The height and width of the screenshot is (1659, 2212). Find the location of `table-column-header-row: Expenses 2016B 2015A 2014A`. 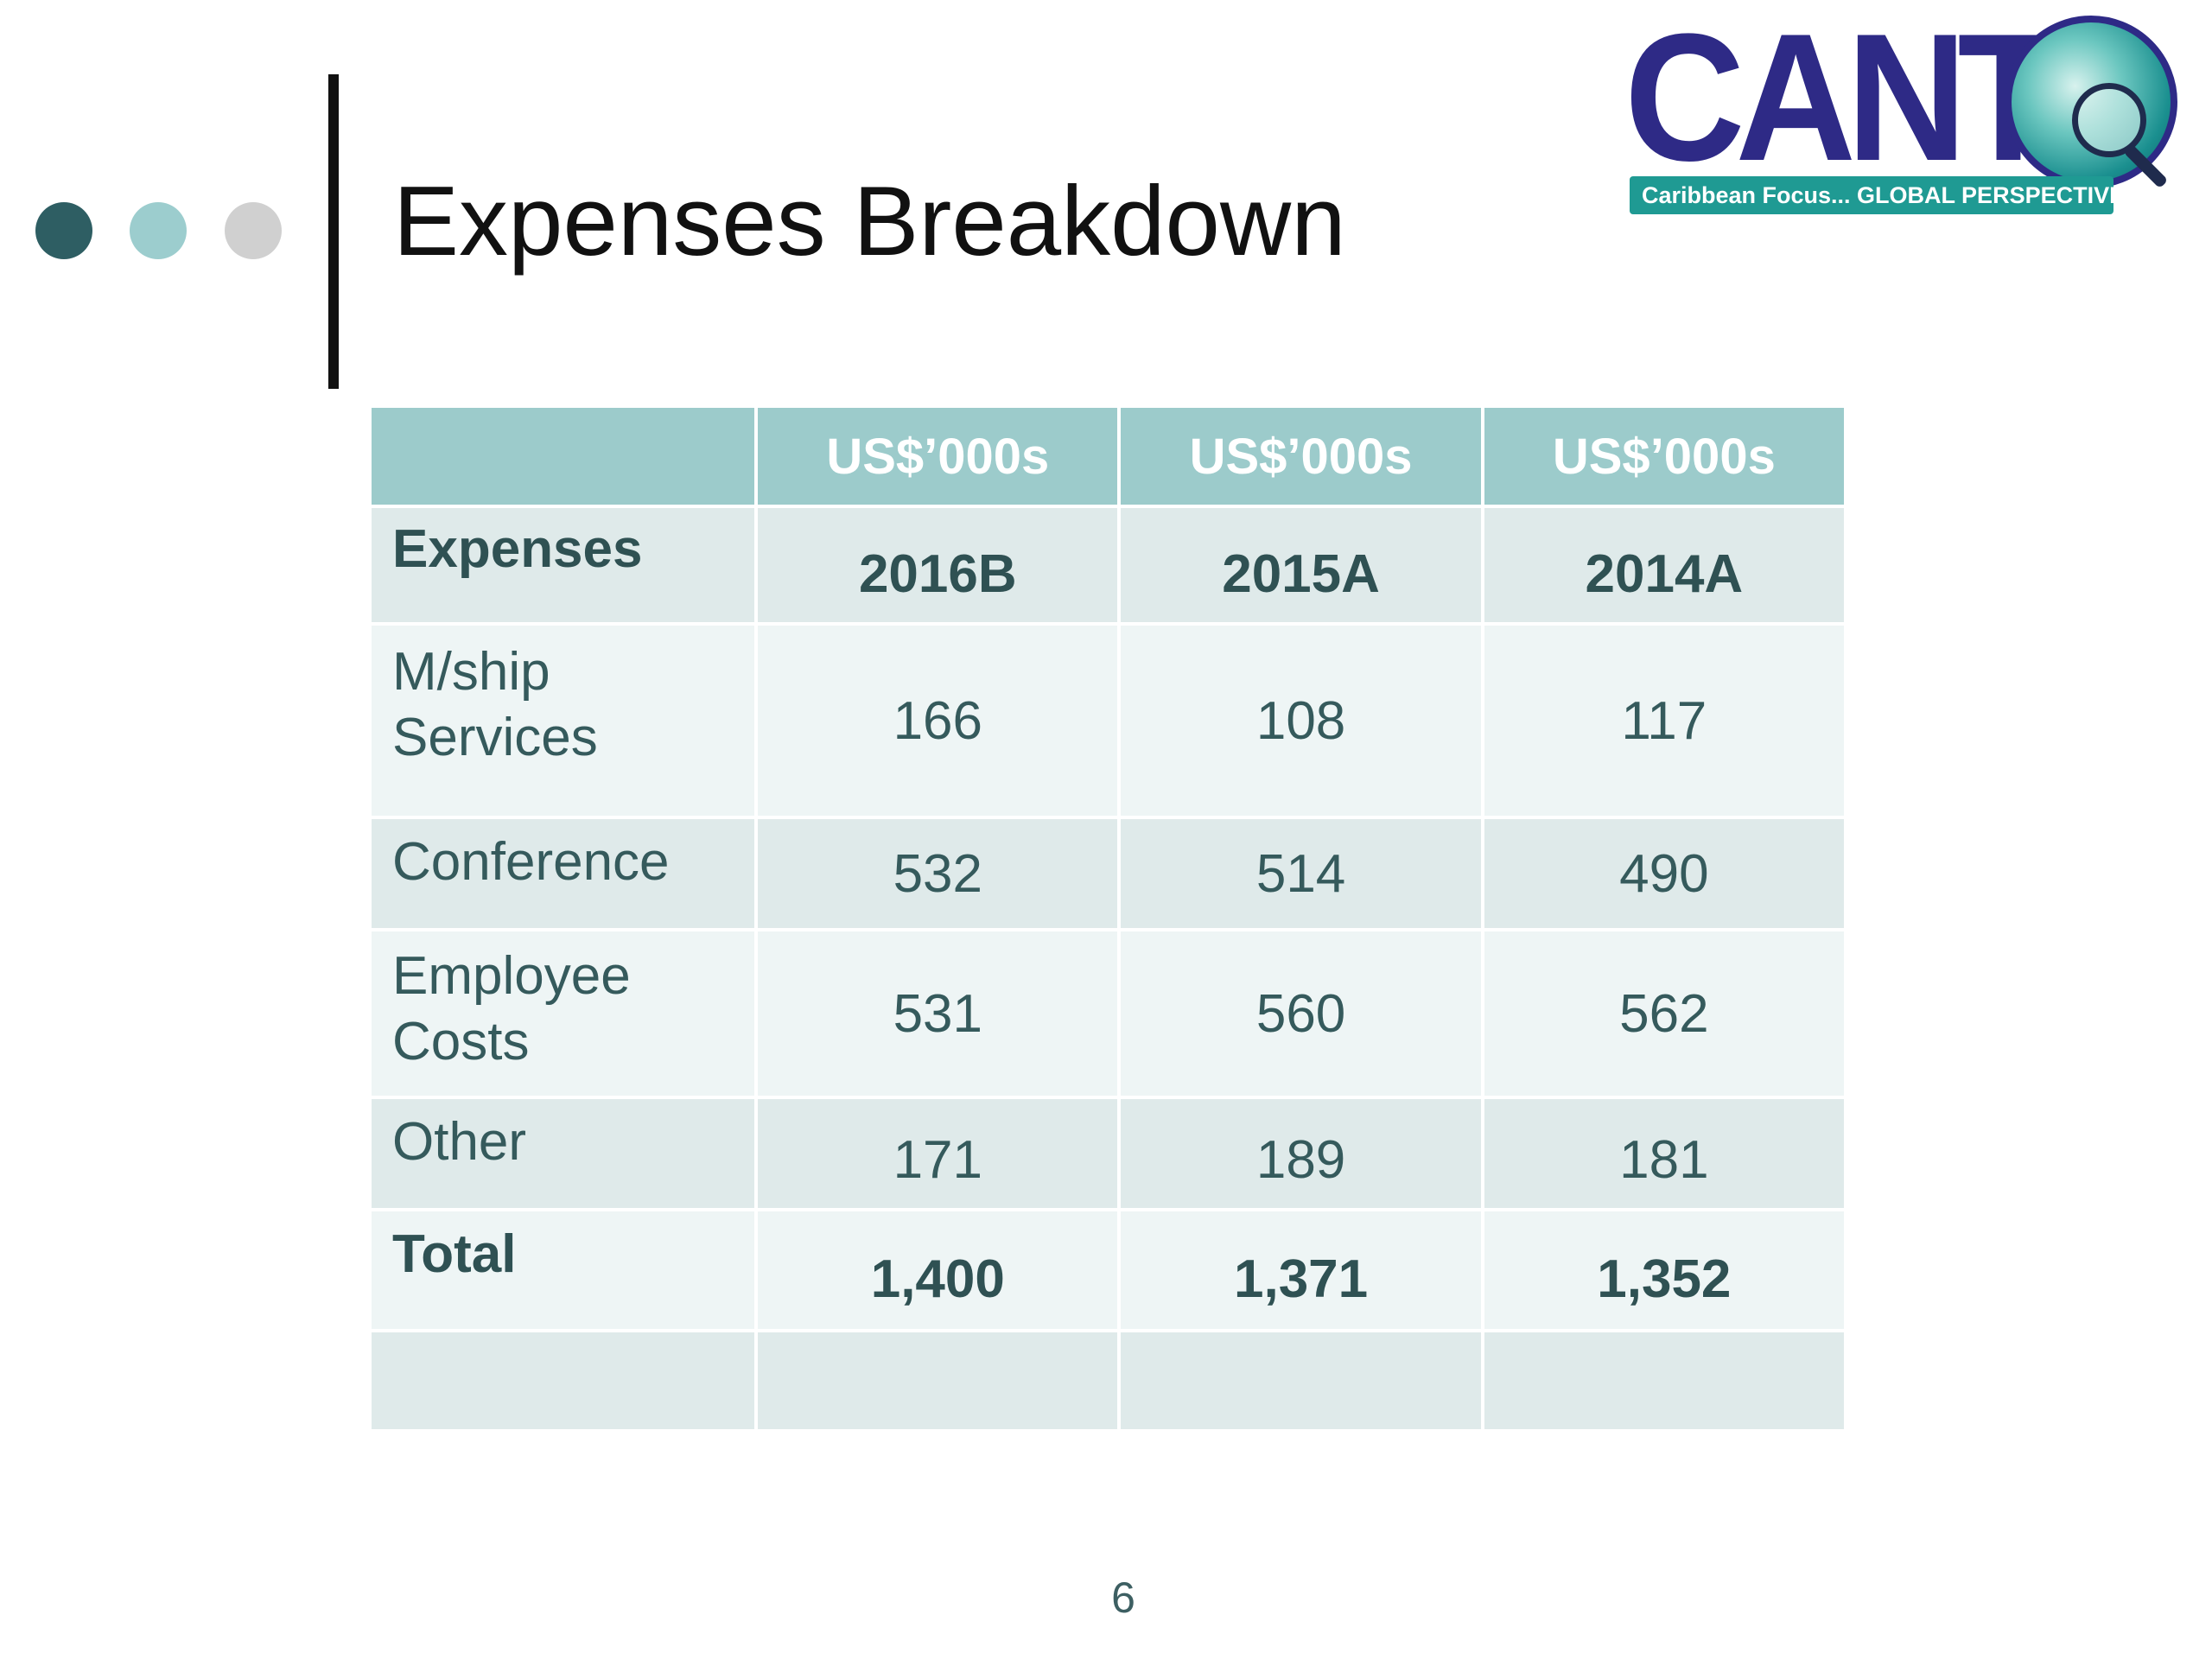

table-column-header-row: Expenses 2016B 2015A 2014A is located at coordinates (1108, 565).